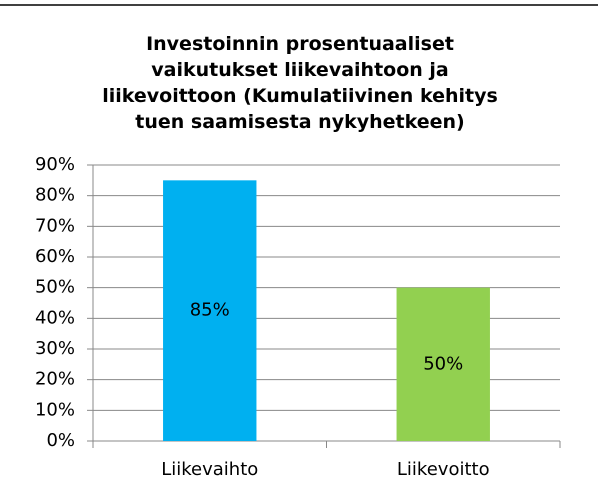 The height and width of the screenshot is (485, 598). What do you see at coordinates (55, 256) in the screenshot?
I see `y-tick-label: 60%` at bounding box center [55, 256].